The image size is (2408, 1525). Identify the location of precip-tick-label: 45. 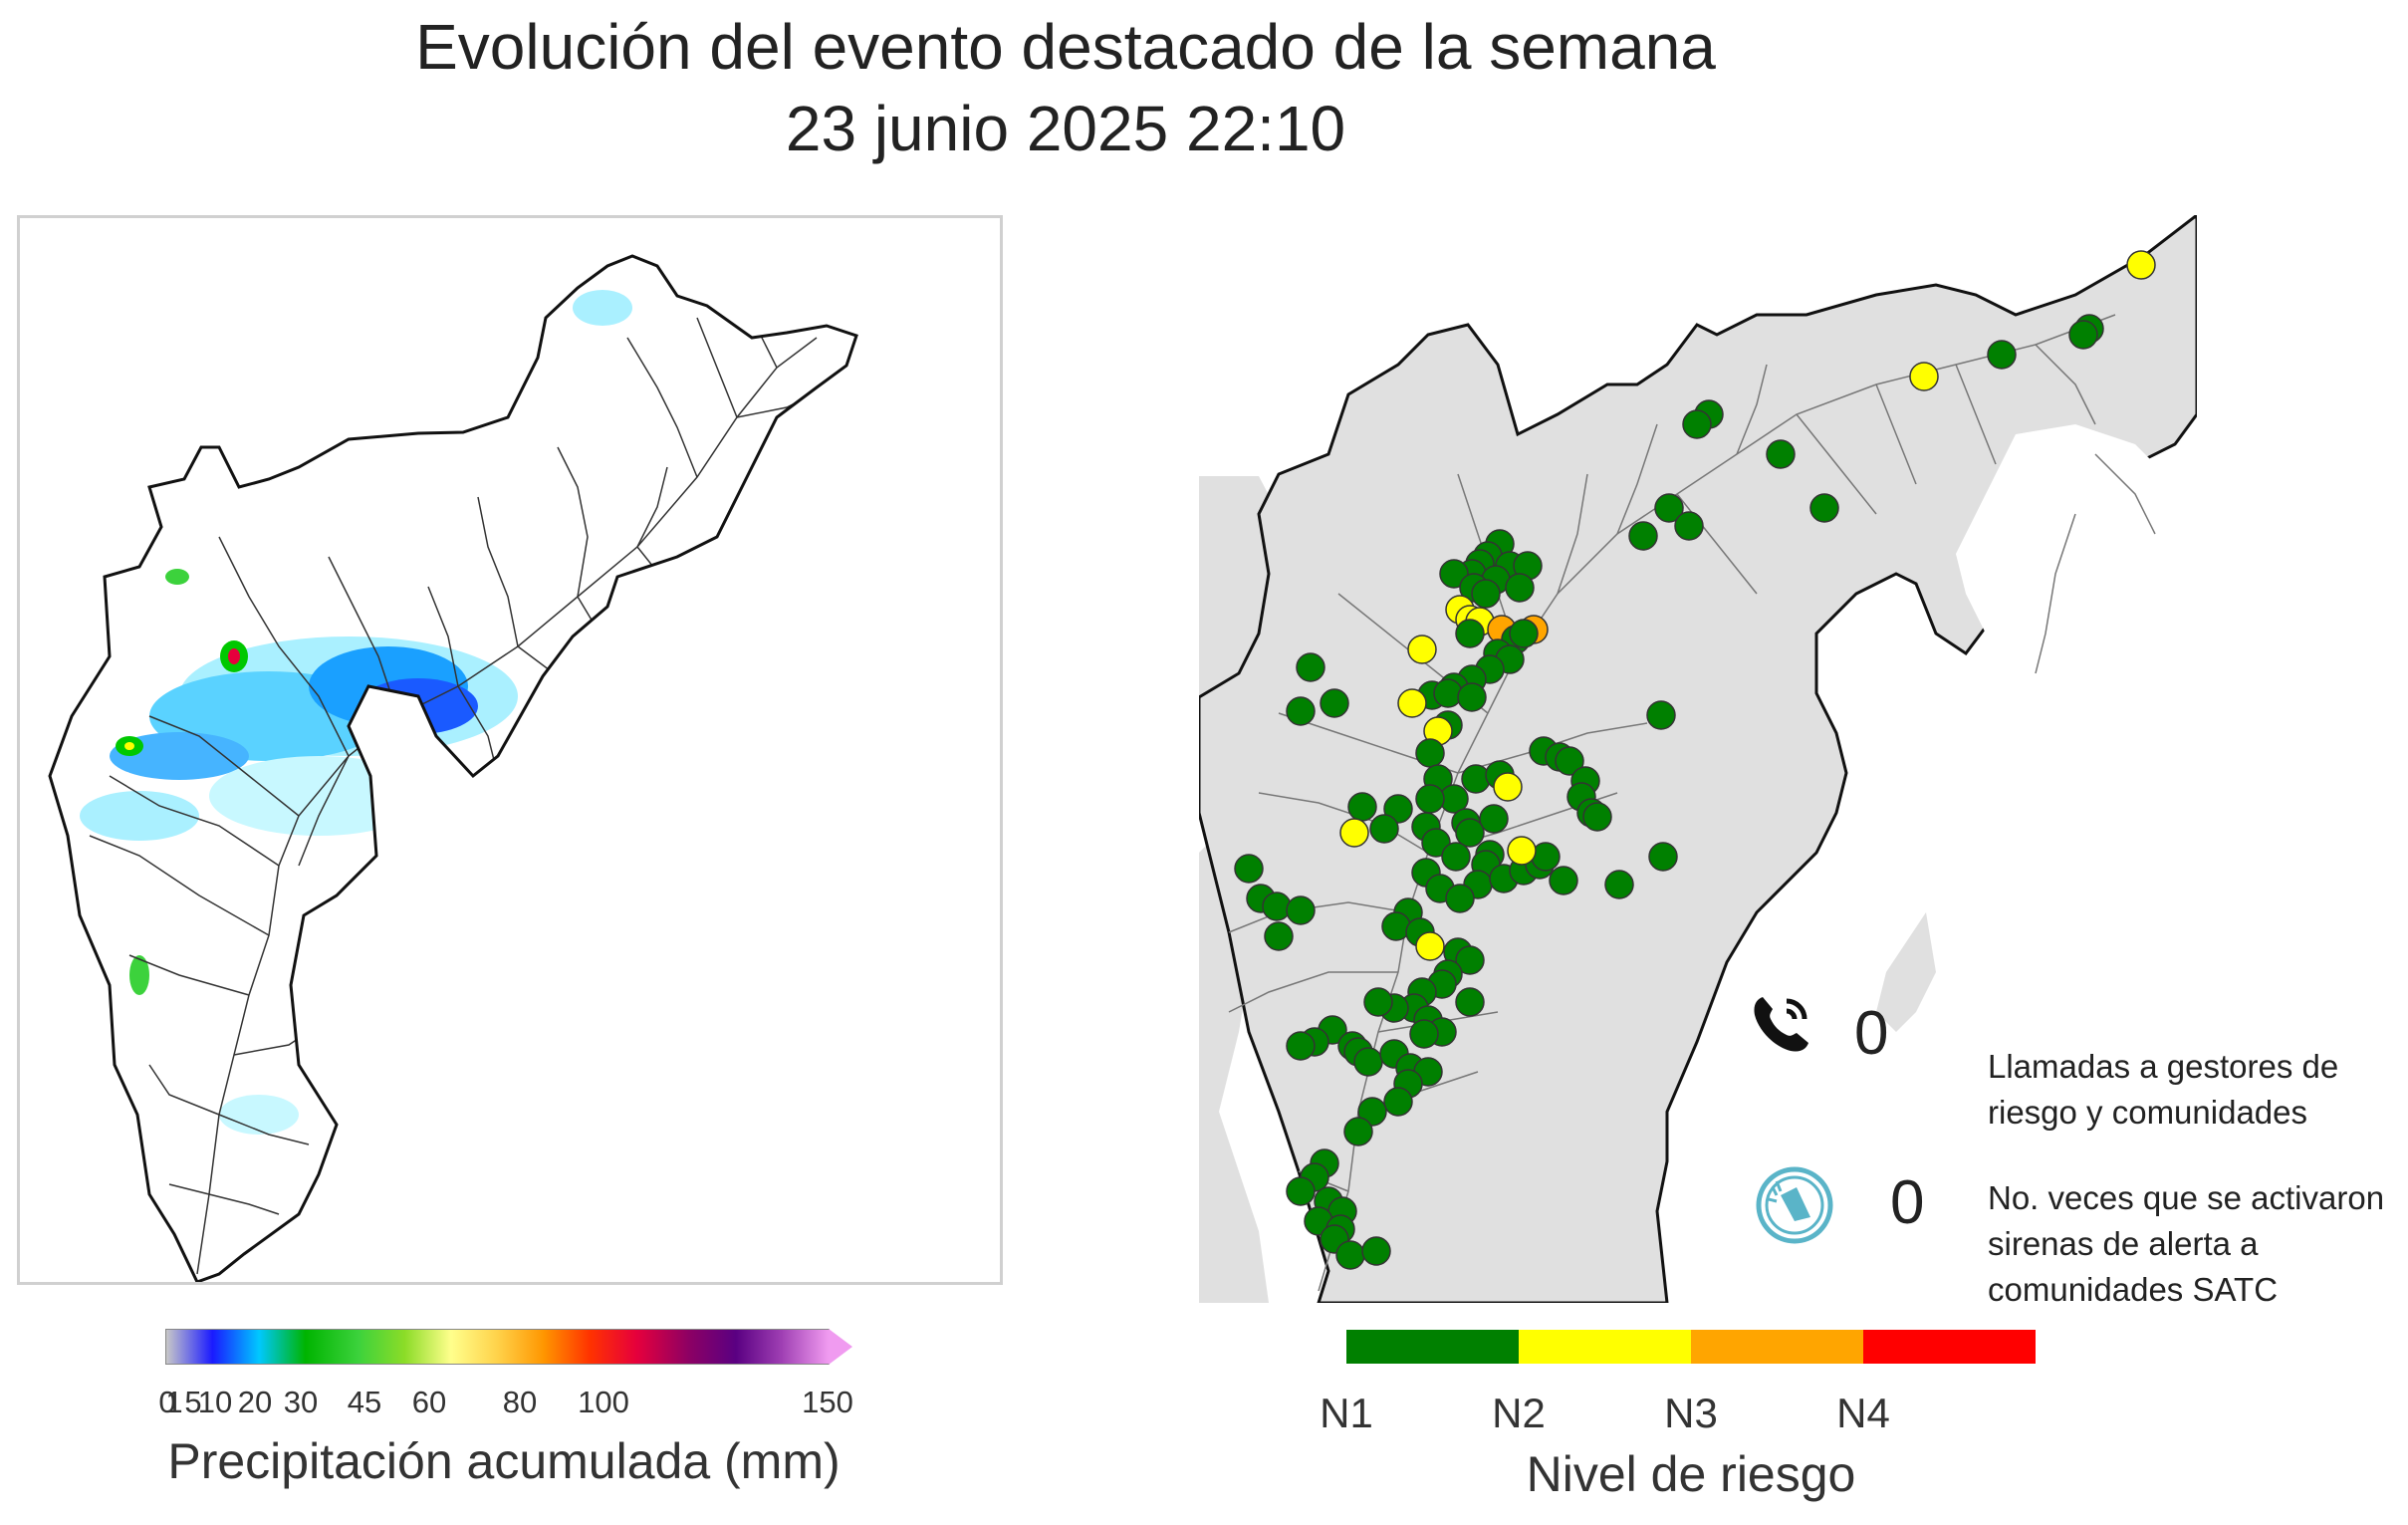
(364, 1402).